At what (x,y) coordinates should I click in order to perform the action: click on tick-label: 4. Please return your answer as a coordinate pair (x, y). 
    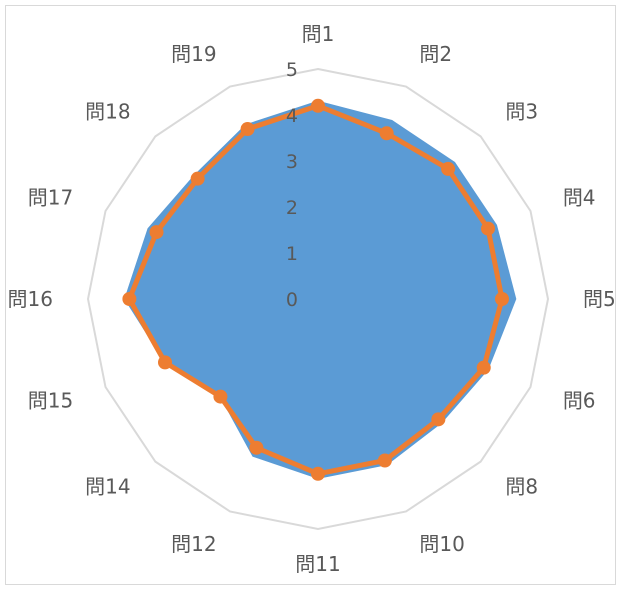
    Looking at the image, I should click on (292, 116).